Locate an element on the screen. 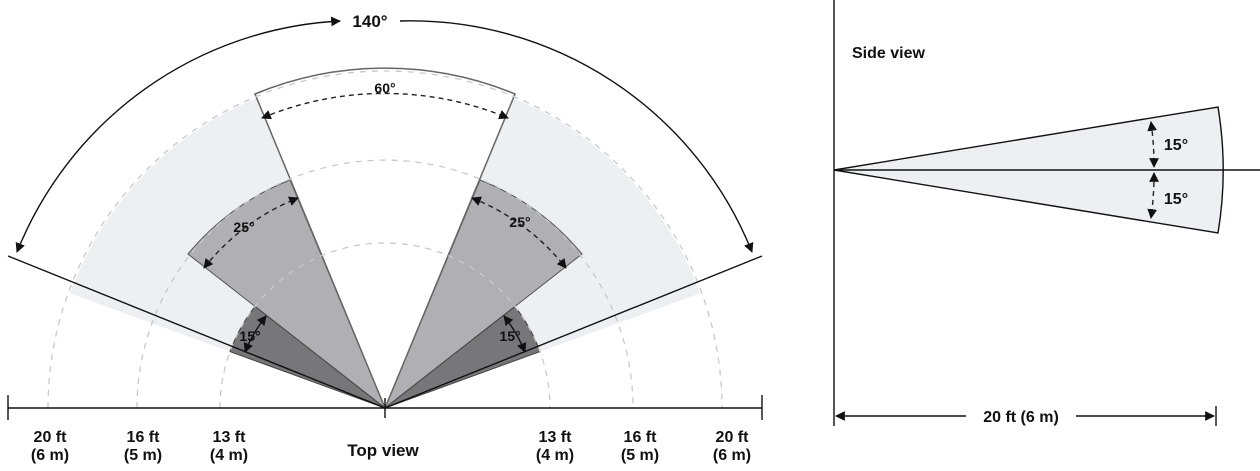 The width and height of the screenshot is (1260, 471). angle-label-25-right: 25° is located at coordinates (519, 222).